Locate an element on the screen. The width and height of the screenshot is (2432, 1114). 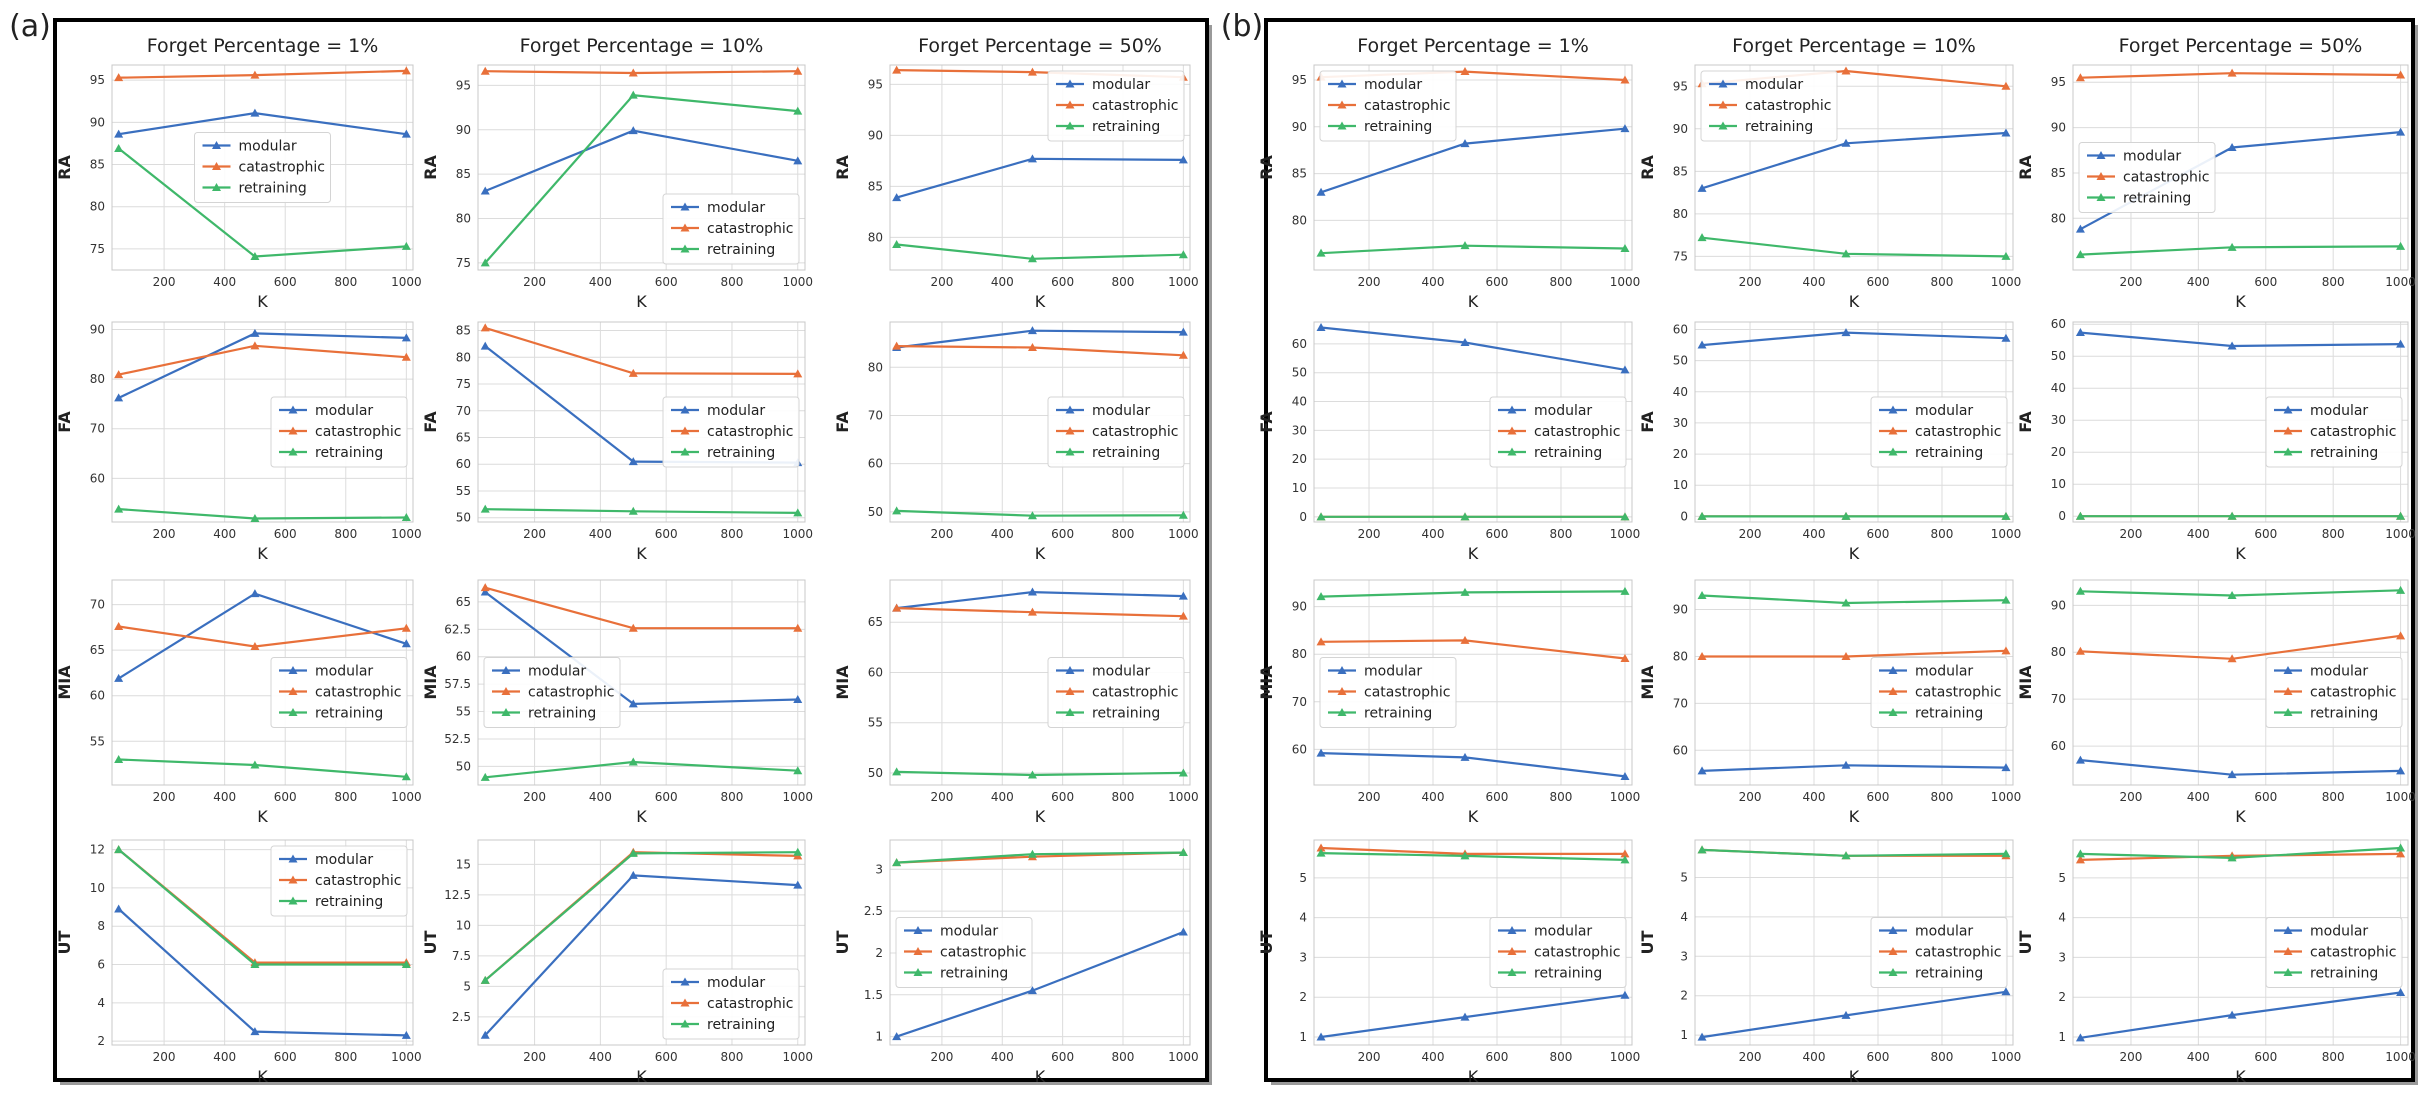
legend-marker-retraining is located at coordinates (685, 248).